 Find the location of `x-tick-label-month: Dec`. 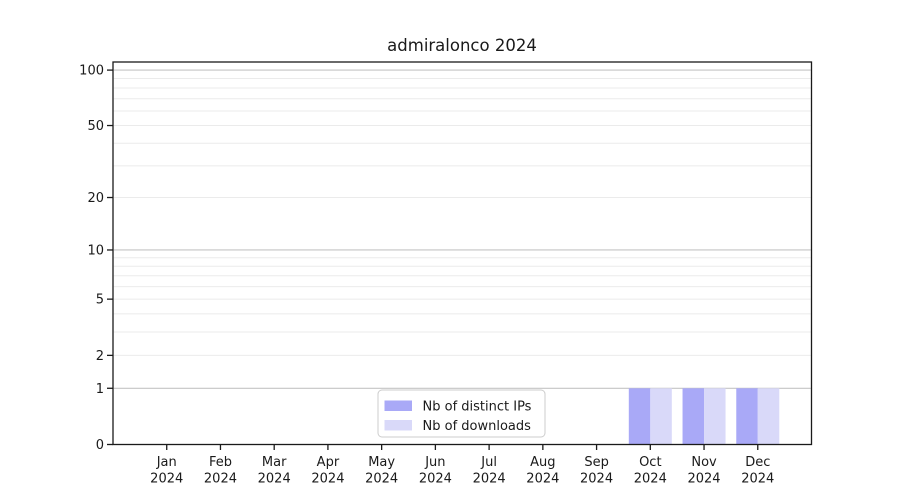

x-tick-label-month: Dec is located at coordinates (757, 462).